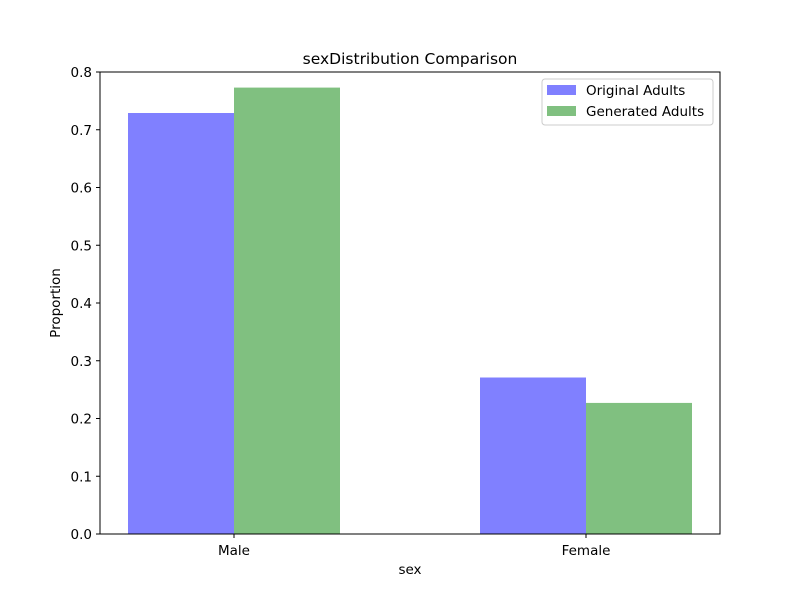  I want to click on y-tick-label: 0.0, so click(81, 535).